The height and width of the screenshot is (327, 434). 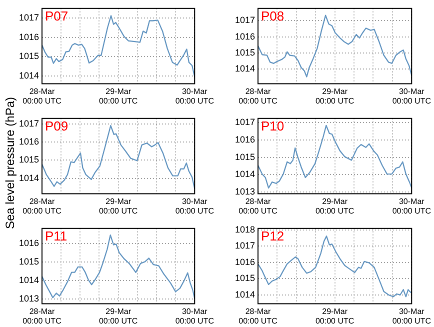 What do you see at coordinates (272, 236) in the screenshot?
I see `chart-title: P12` at bounding box center [272, 236].